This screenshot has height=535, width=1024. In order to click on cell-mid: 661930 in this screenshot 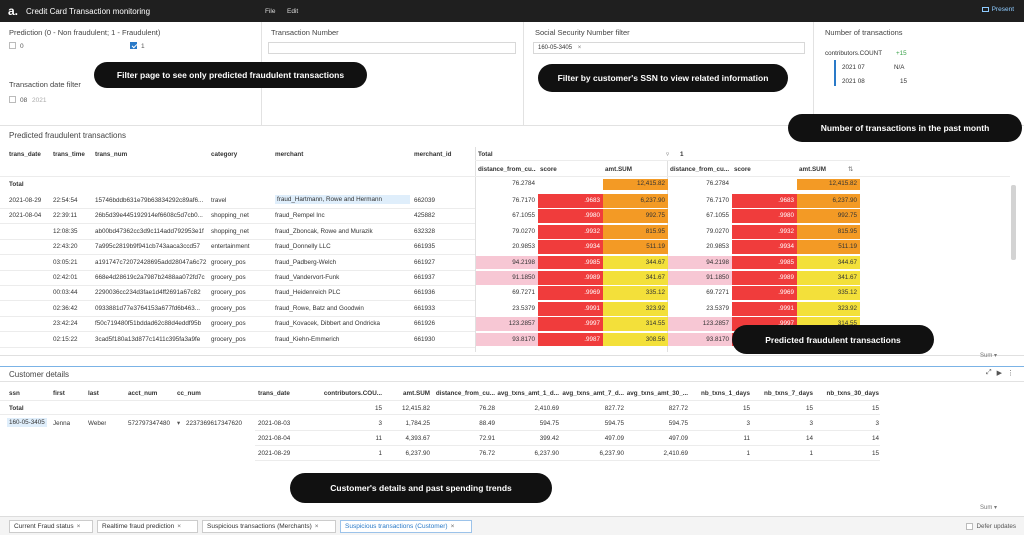, I will do `click(425, 339)`.